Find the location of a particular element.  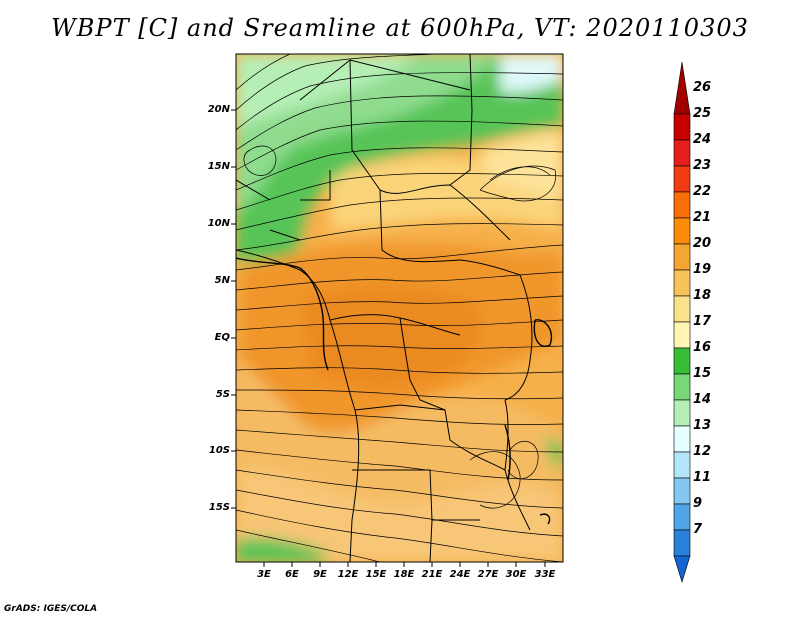

colorbar-label: 11 is located at coordinates (702, 477).